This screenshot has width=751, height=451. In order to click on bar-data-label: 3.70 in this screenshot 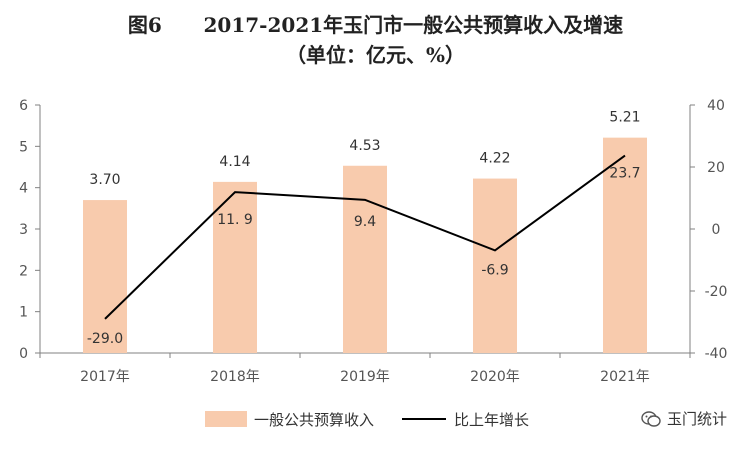, I will do `click(104, 180)`.